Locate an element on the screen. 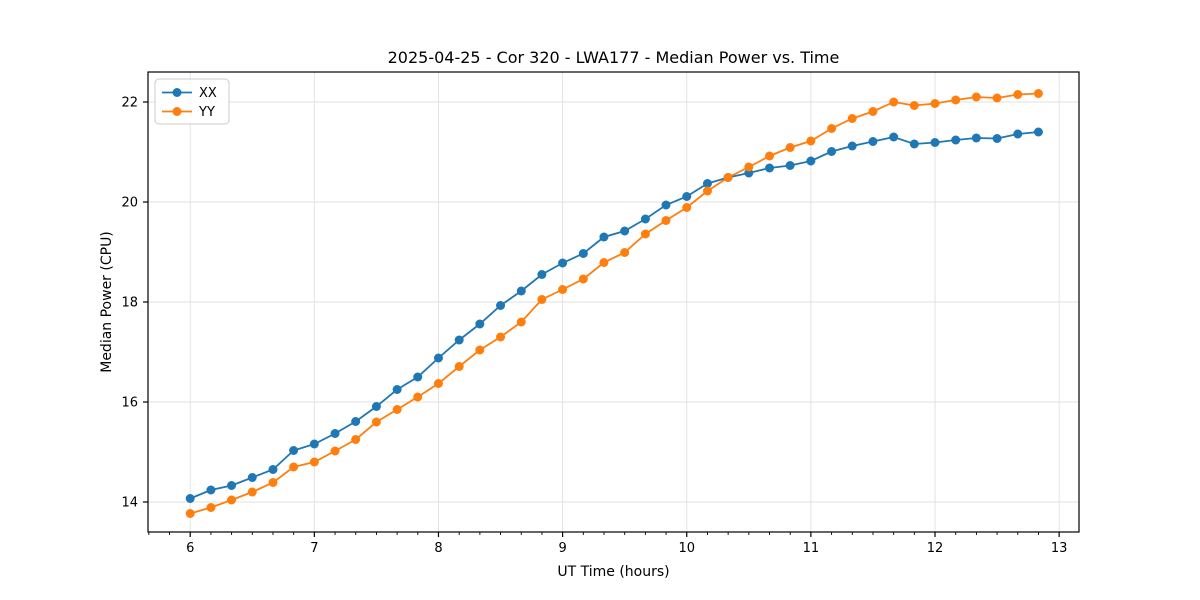  x-tick-label: 10 is located at coordinates (686, 548).